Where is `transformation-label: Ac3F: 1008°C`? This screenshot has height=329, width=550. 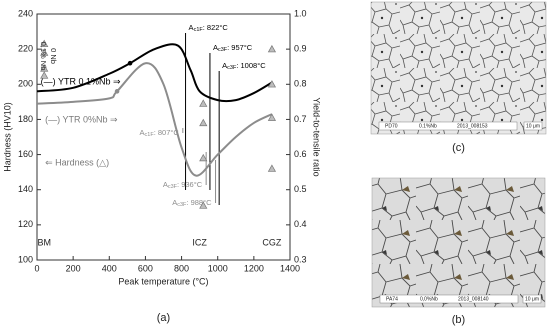
transformation-label: Ac3F: 1008°C is located at coordinates (244, 66).